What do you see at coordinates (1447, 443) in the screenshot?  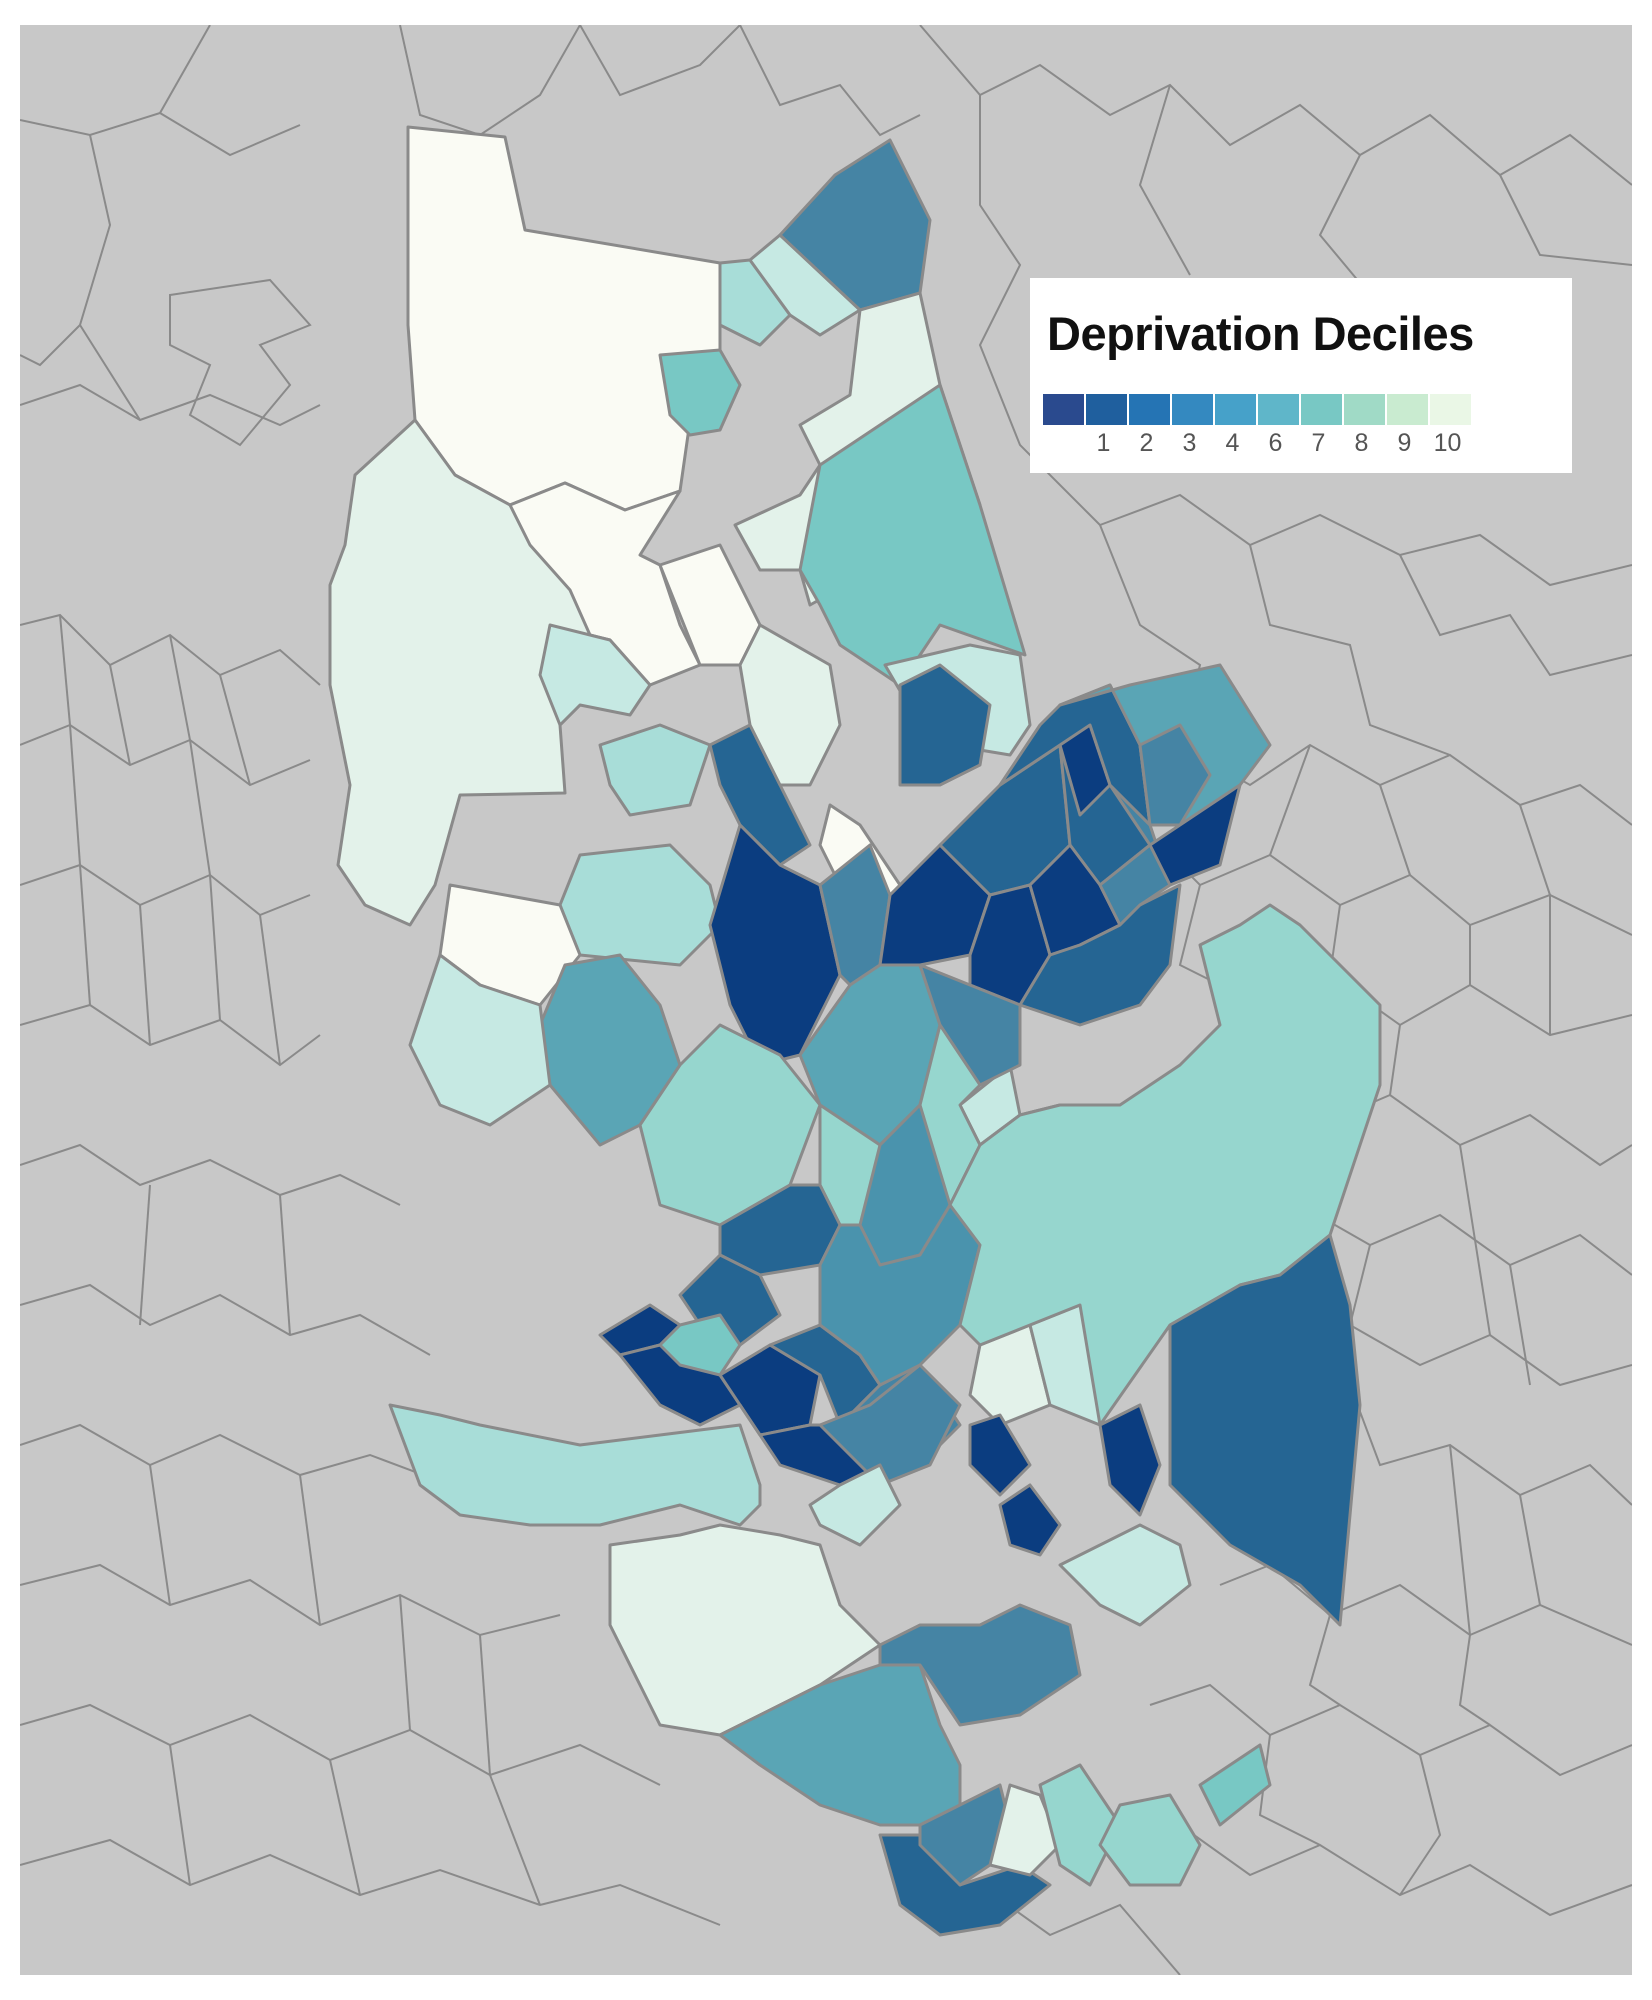 I see `legend-label: 10` at bounding box center [1447, 443].